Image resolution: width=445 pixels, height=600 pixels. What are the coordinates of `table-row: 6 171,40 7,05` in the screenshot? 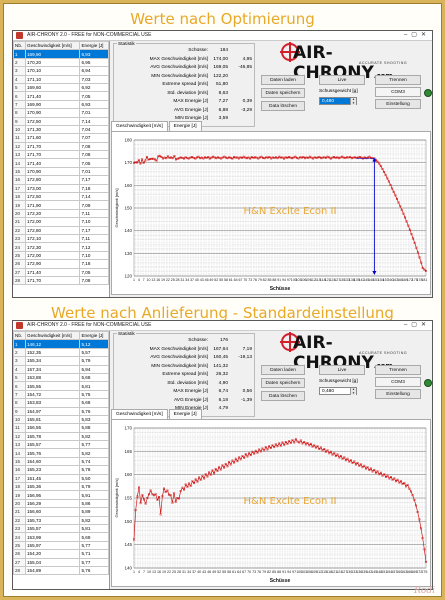 It's located at (61, 96).